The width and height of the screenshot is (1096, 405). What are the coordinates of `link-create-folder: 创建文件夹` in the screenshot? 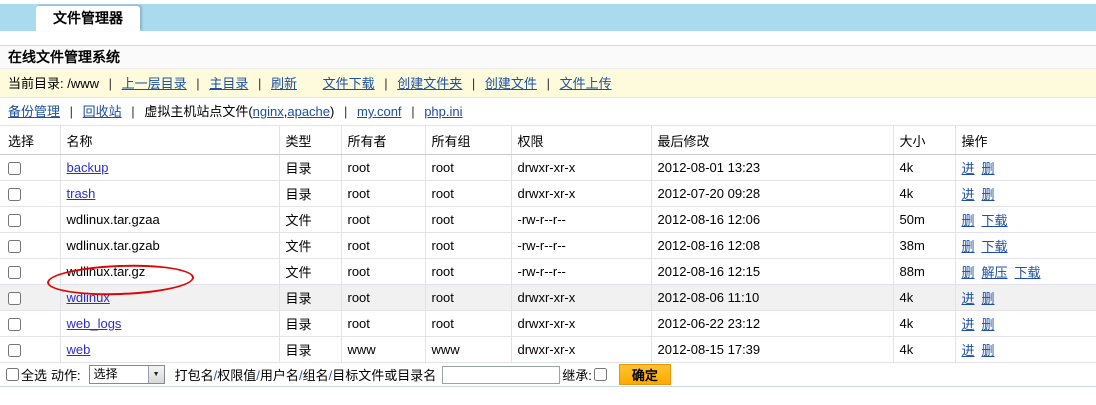 It's located at (430, 83).